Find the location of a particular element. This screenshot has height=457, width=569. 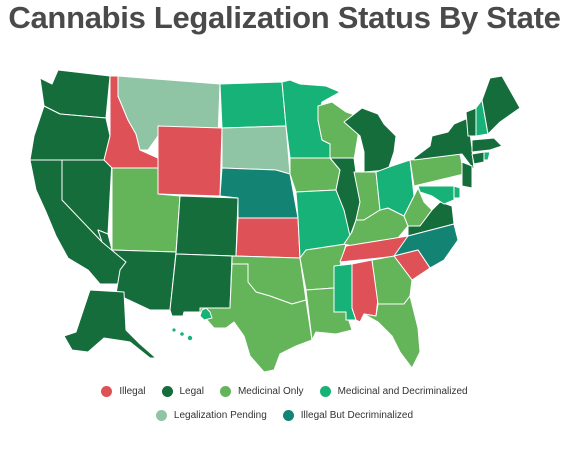

legend-item-pending: Legalization Pending is located at coordinates (211, 415).